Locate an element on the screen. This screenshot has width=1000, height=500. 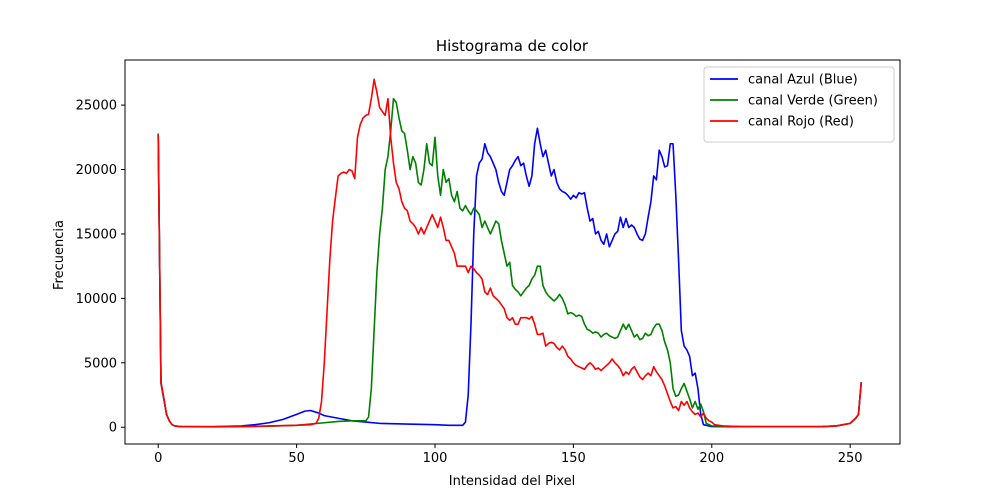
x-tick-label-50: 50 is located at coordinates (296, 458).